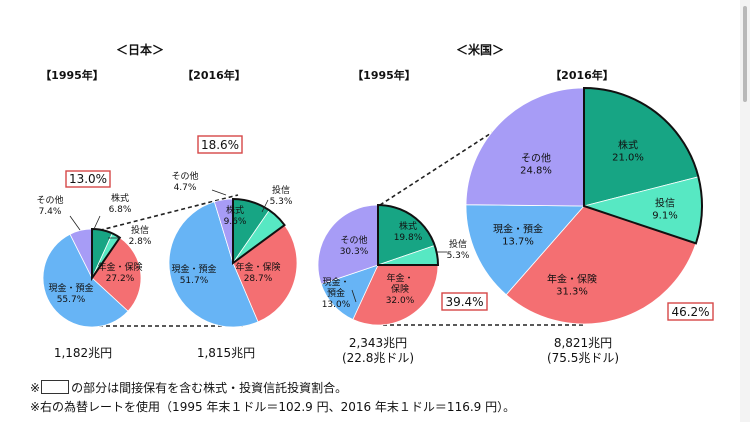  Describe the element at coordinates (209, 388) in the screenshot. I see `footnote-1-text: の部分は間接保有を含む株式・投資信託投資割合。` at that location.